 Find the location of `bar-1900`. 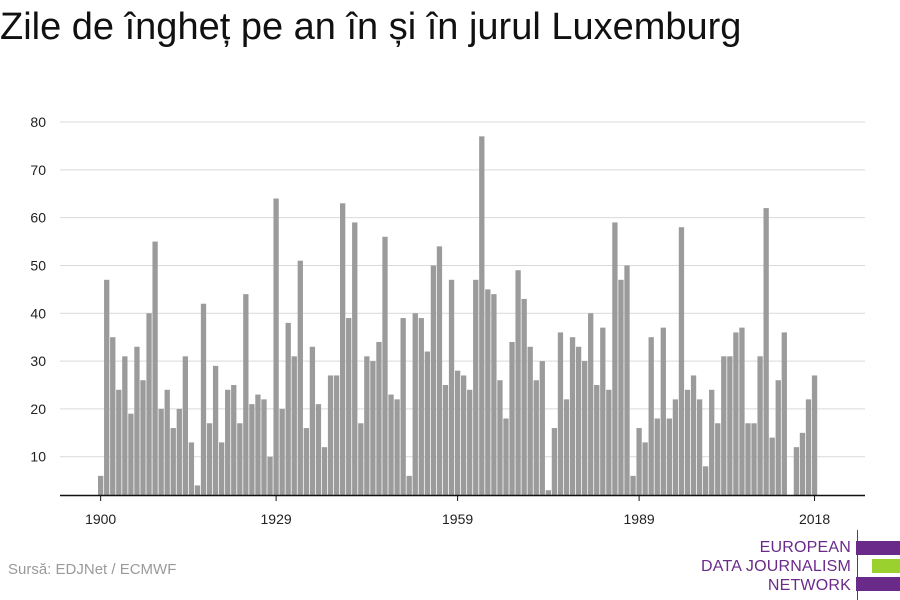

bar-1900 is located at coordinates (101, 485).